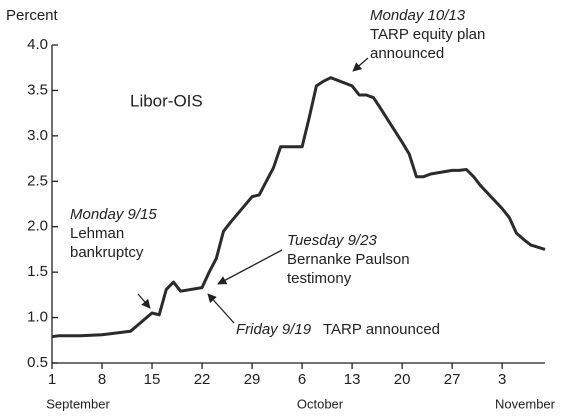  Describe the element at coordinates (97, 233) in the screenshot. I see `annotation: Lehman` at that location.